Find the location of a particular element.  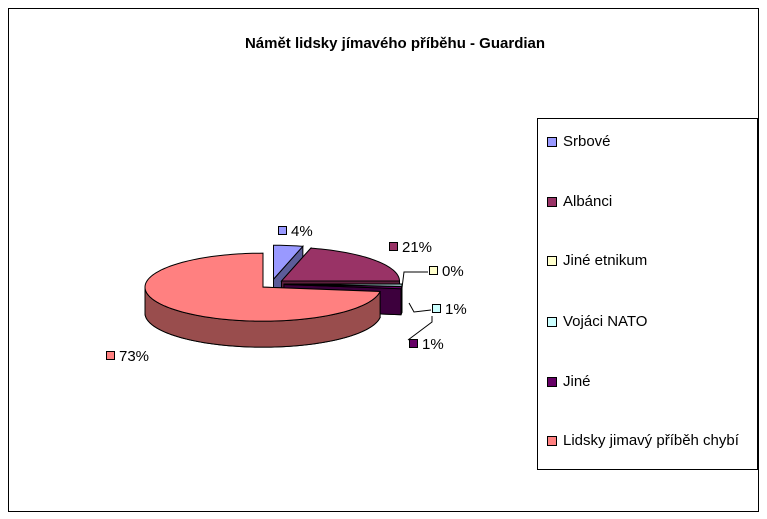

data-label: 21% is located at coordinates (417, 247).